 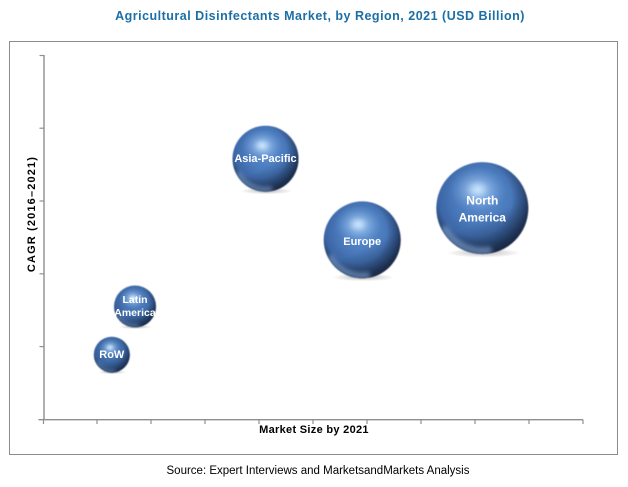 What do you see at coordinates (112, 355) in the screenshot?
I see `svg-text: RoW` at bounding box center [112, 355].